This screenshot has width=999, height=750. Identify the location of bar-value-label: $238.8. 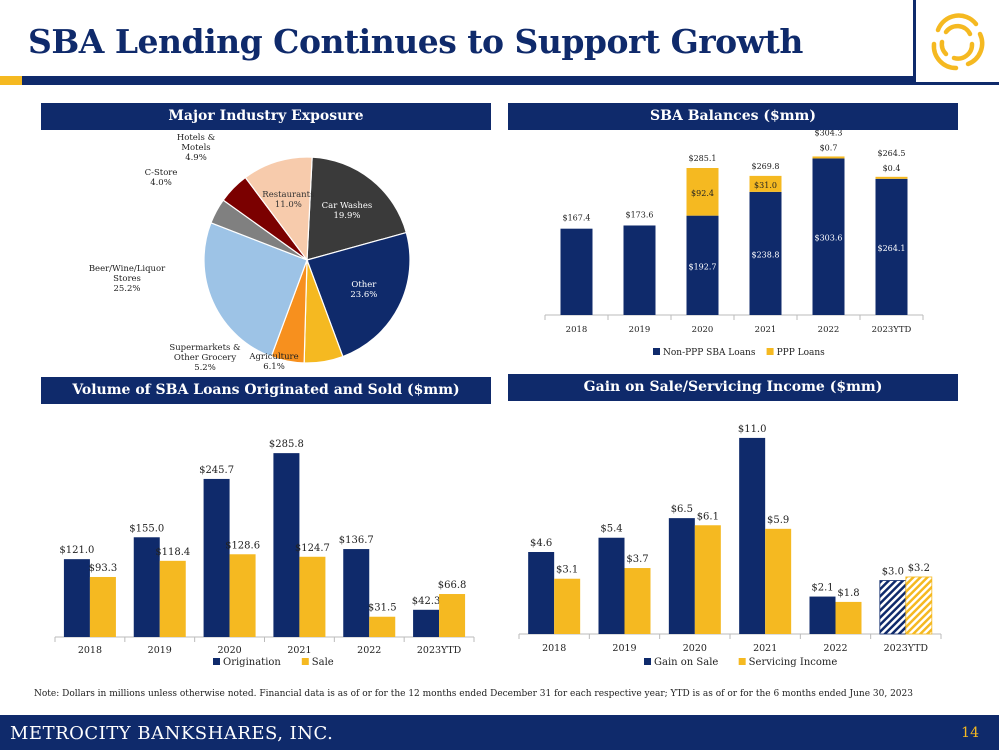
(766, 254).